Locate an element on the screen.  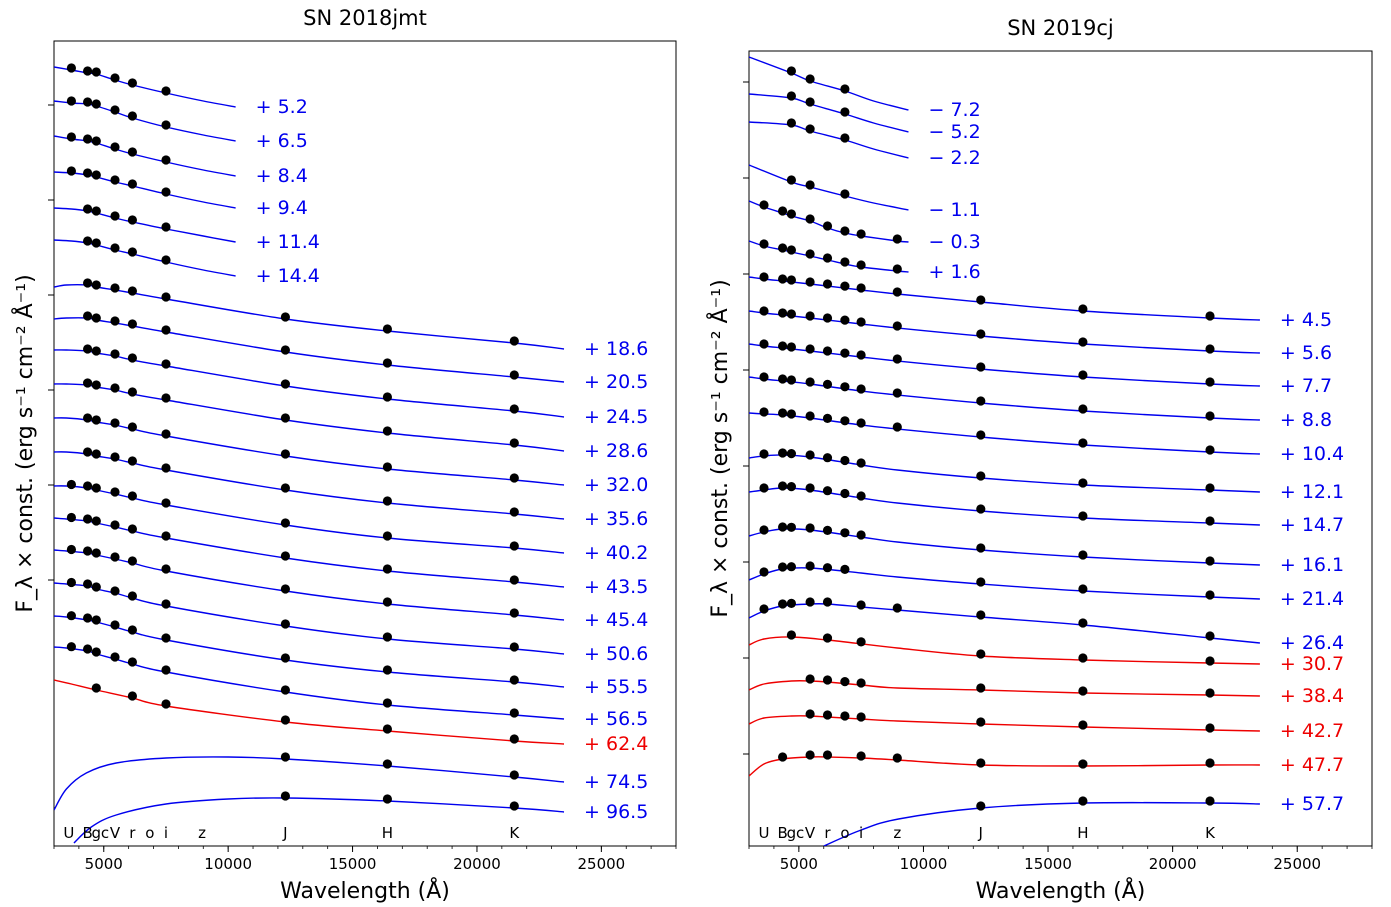
phase-label: + 74.5 is located at coordinates (616, 782).